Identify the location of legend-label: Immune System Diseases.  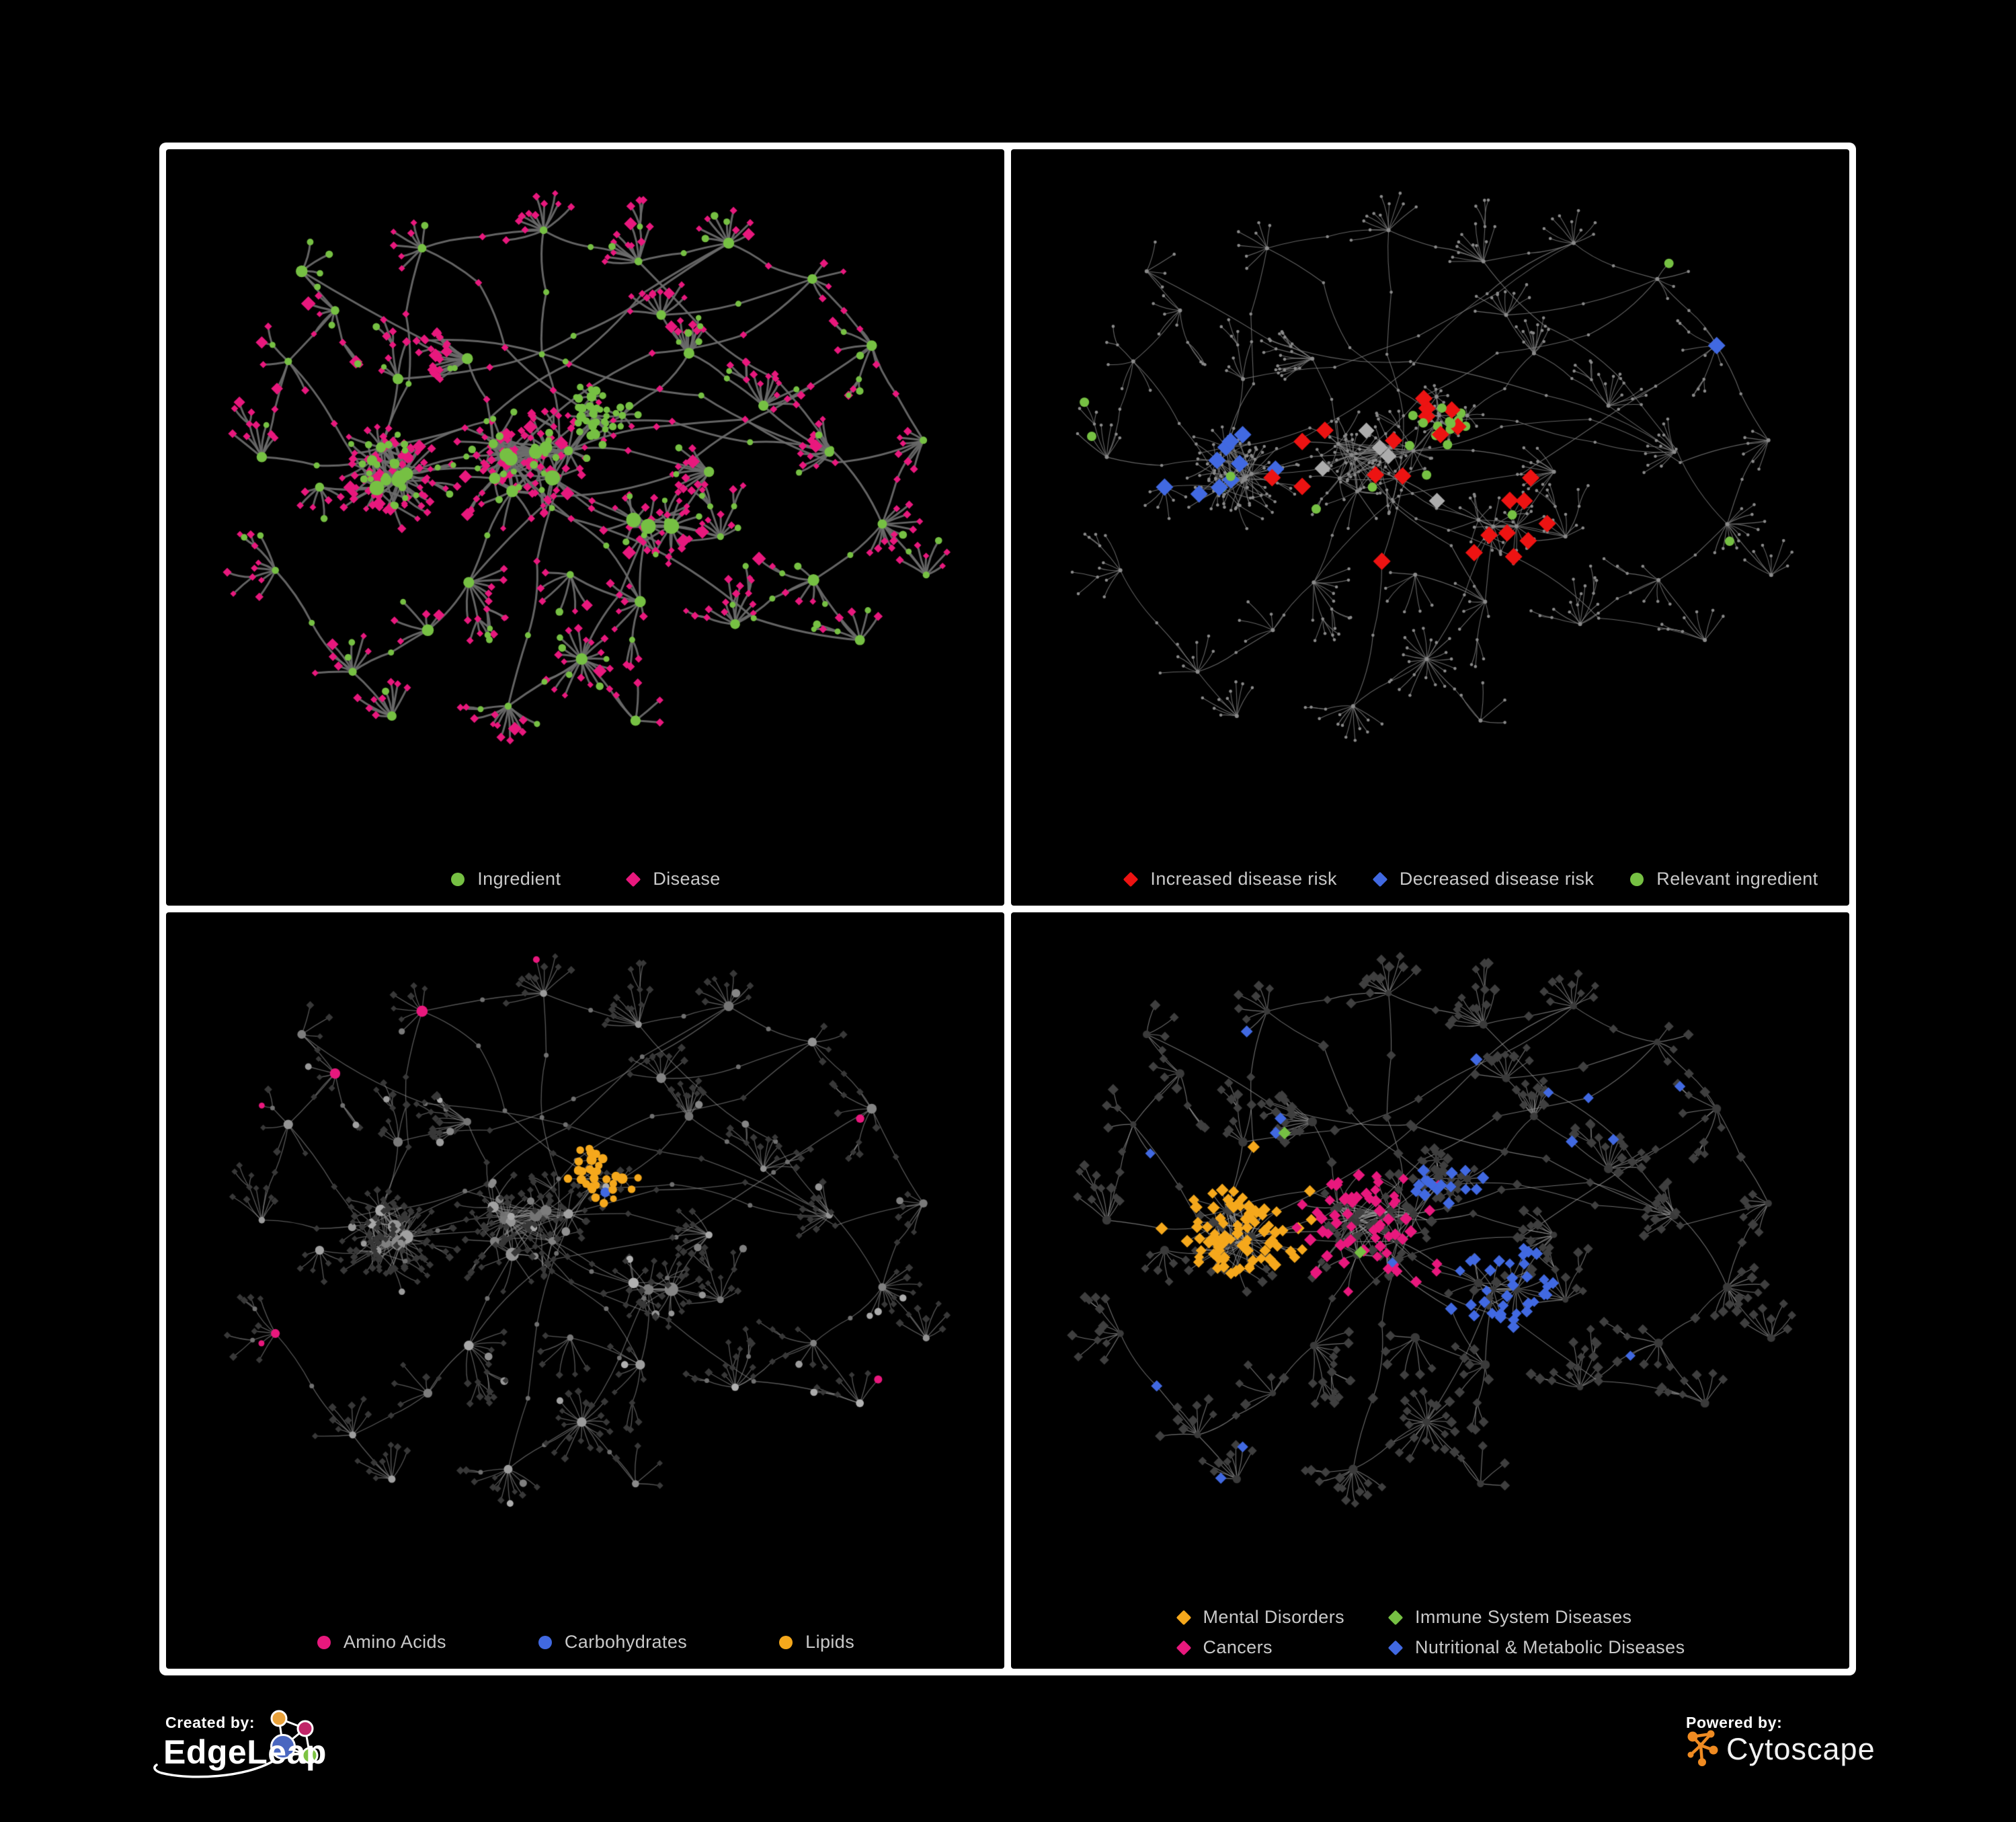
(1523, 1617).